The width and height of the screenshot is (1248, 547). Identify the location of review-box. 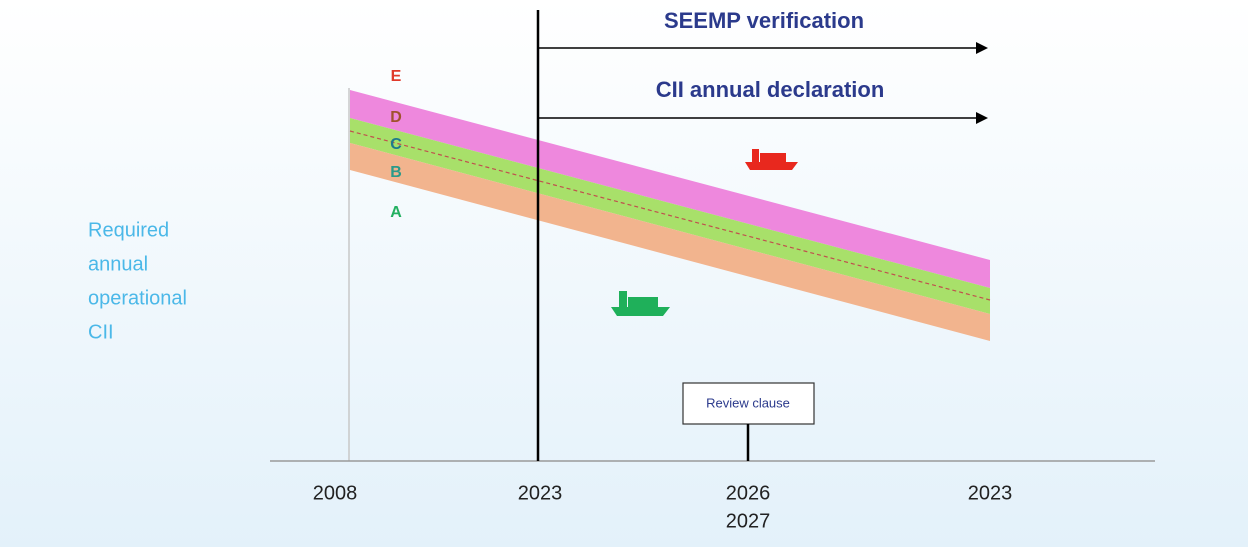
(748, 403).